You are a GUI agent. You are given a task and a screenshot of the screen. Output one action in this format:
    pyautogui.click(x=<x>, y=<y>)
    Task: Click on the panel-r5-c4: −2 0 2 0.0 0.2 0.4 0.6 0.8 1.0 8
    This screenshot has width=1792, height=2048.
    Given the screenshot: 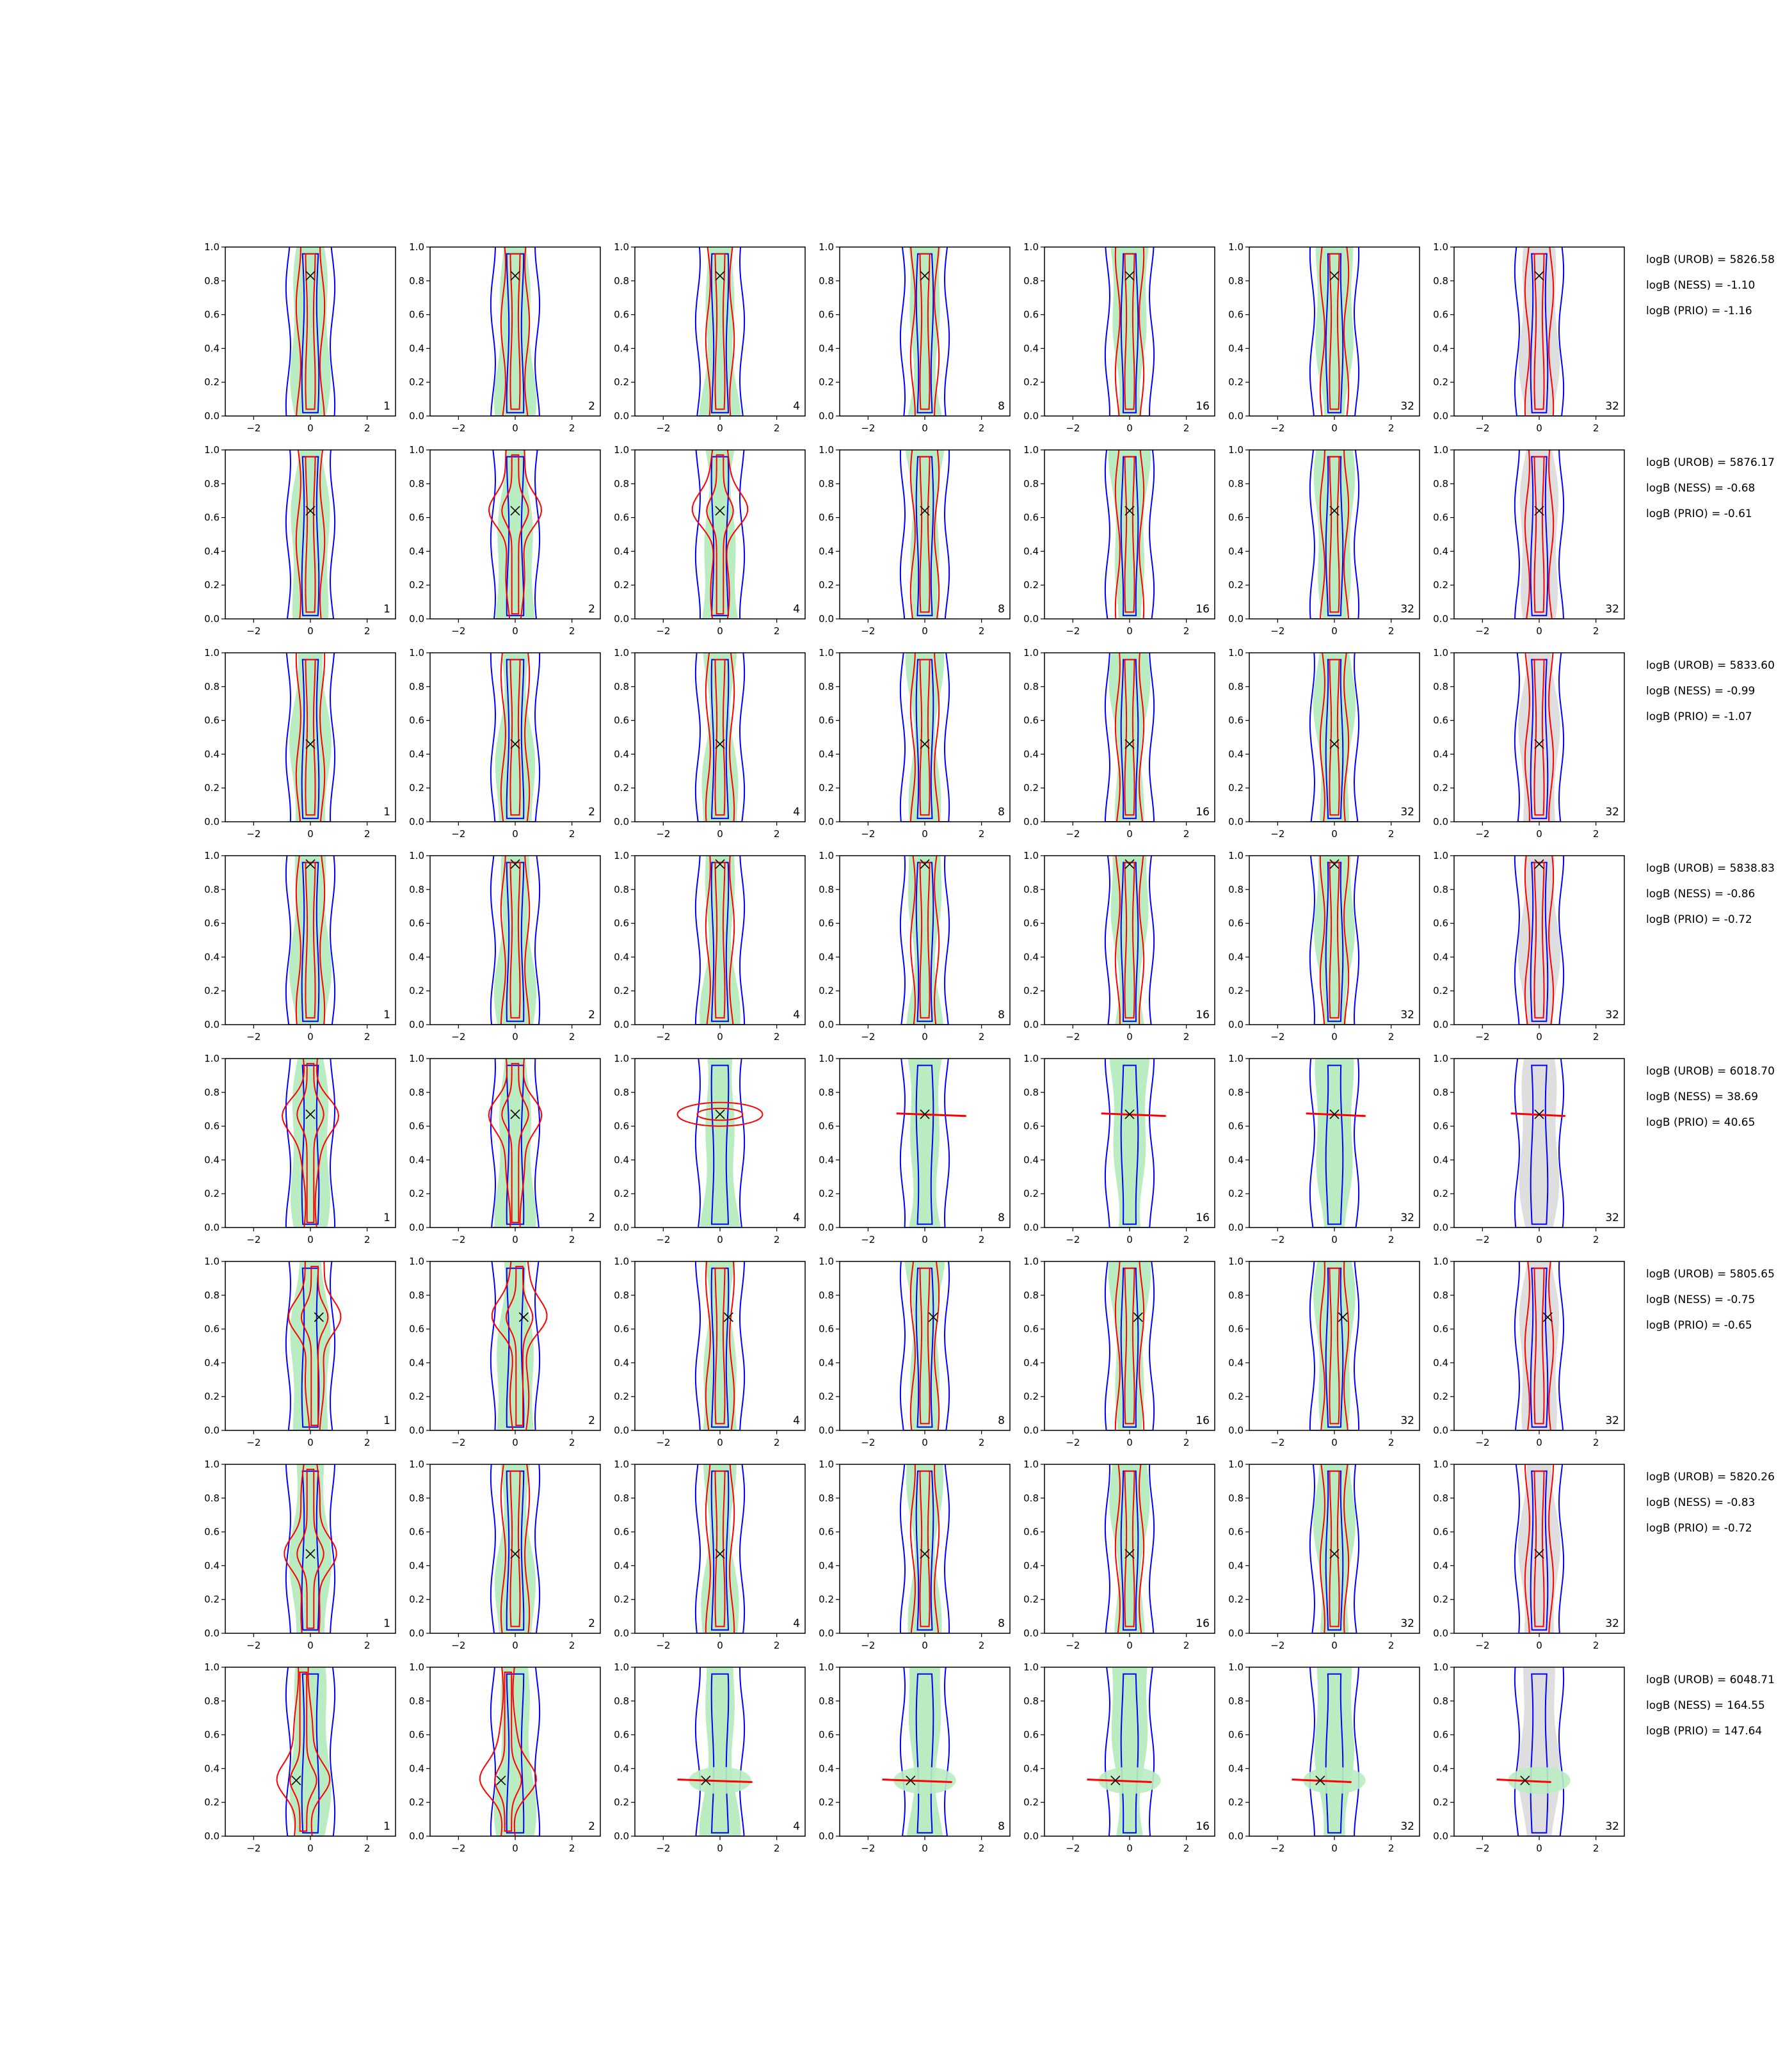 What is the action you would take?
    pyautogui.click(x=915, y=1149)
    